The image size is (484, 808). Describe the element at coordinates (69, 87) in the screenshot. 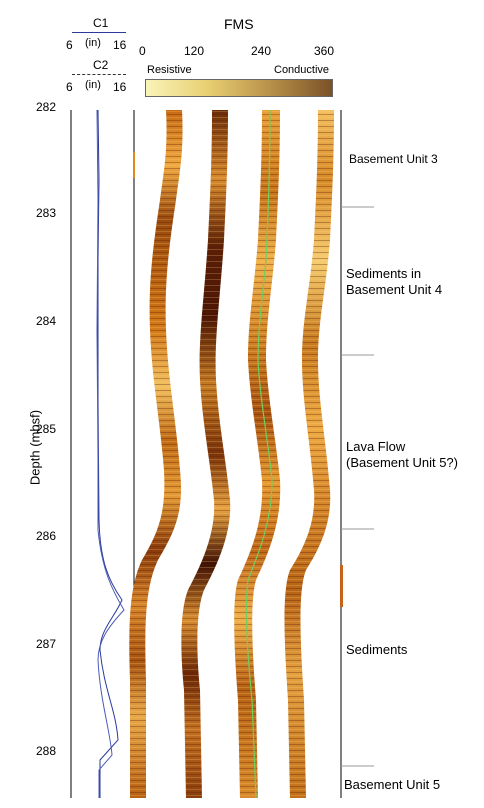

I see `c2-min: 6` at that location.